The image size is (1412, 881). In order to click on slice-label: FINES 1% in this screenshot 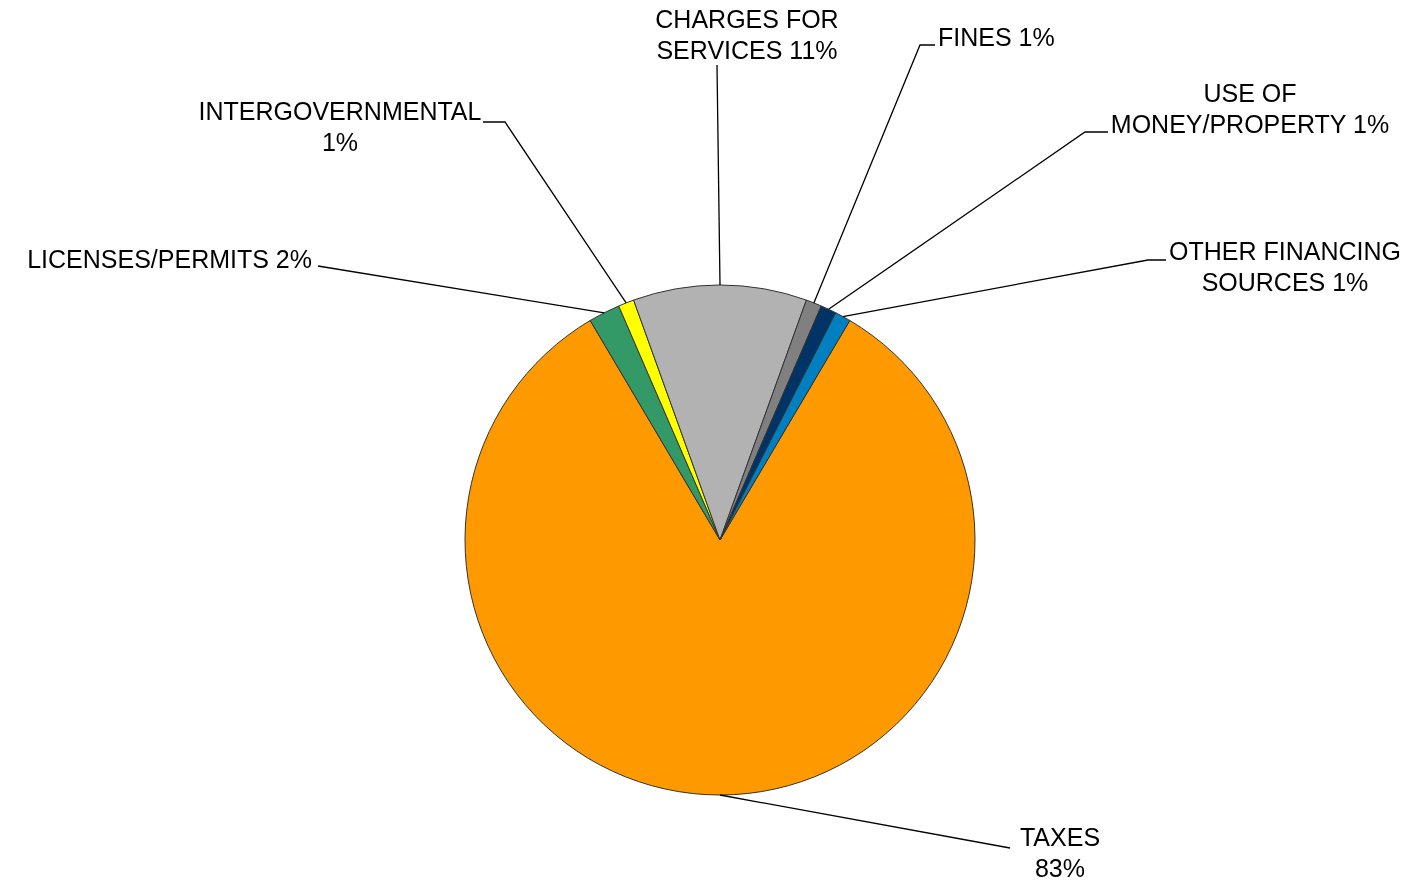, I will do `click(996, 37)`.